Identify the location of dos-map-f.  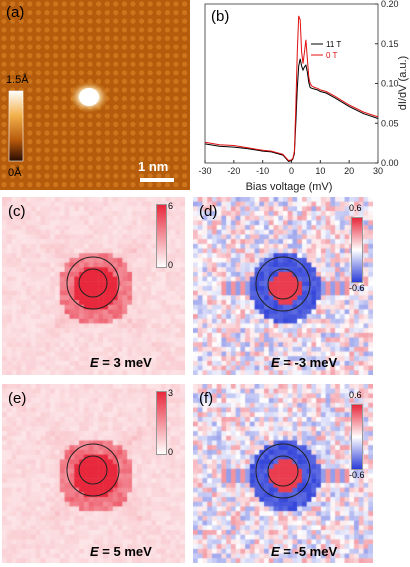
(283, 473).